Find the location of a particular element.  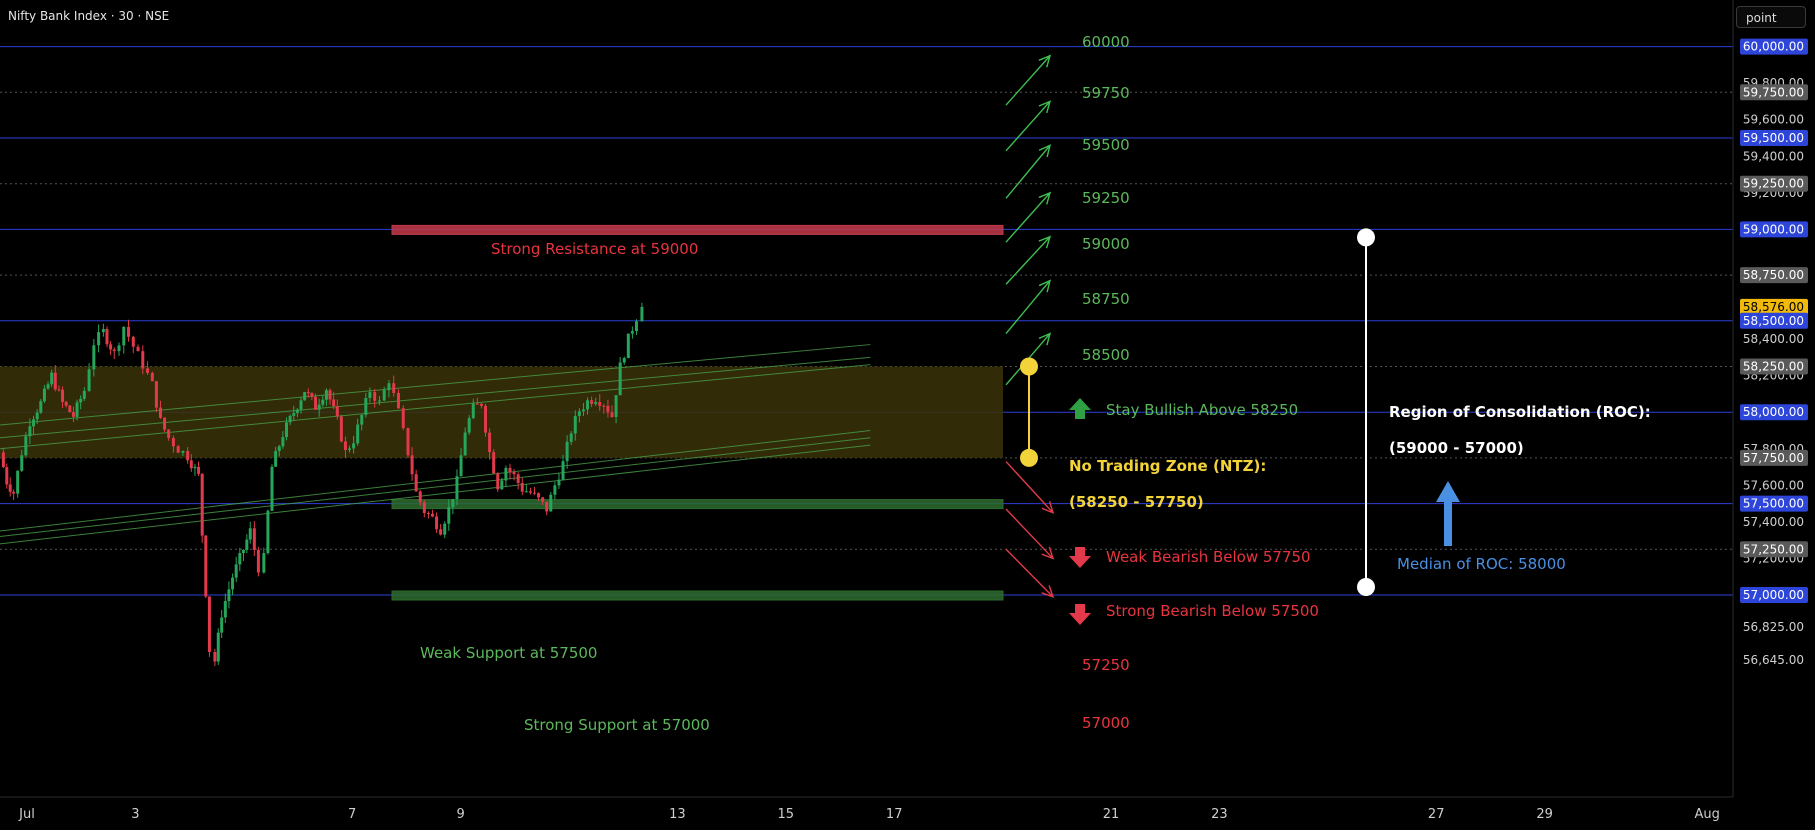

price-tick: 59,600.00 is located at coordinates (1773, 120).